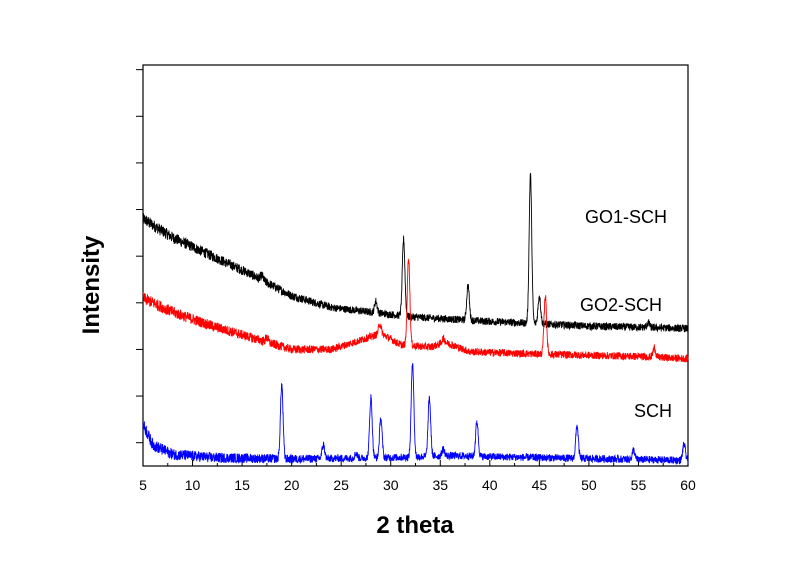 This screenshot has width=800, height=561. Describe the element at coordinates (589, 485) in the screenshot. I see `x-tick-label: 50` at that location.